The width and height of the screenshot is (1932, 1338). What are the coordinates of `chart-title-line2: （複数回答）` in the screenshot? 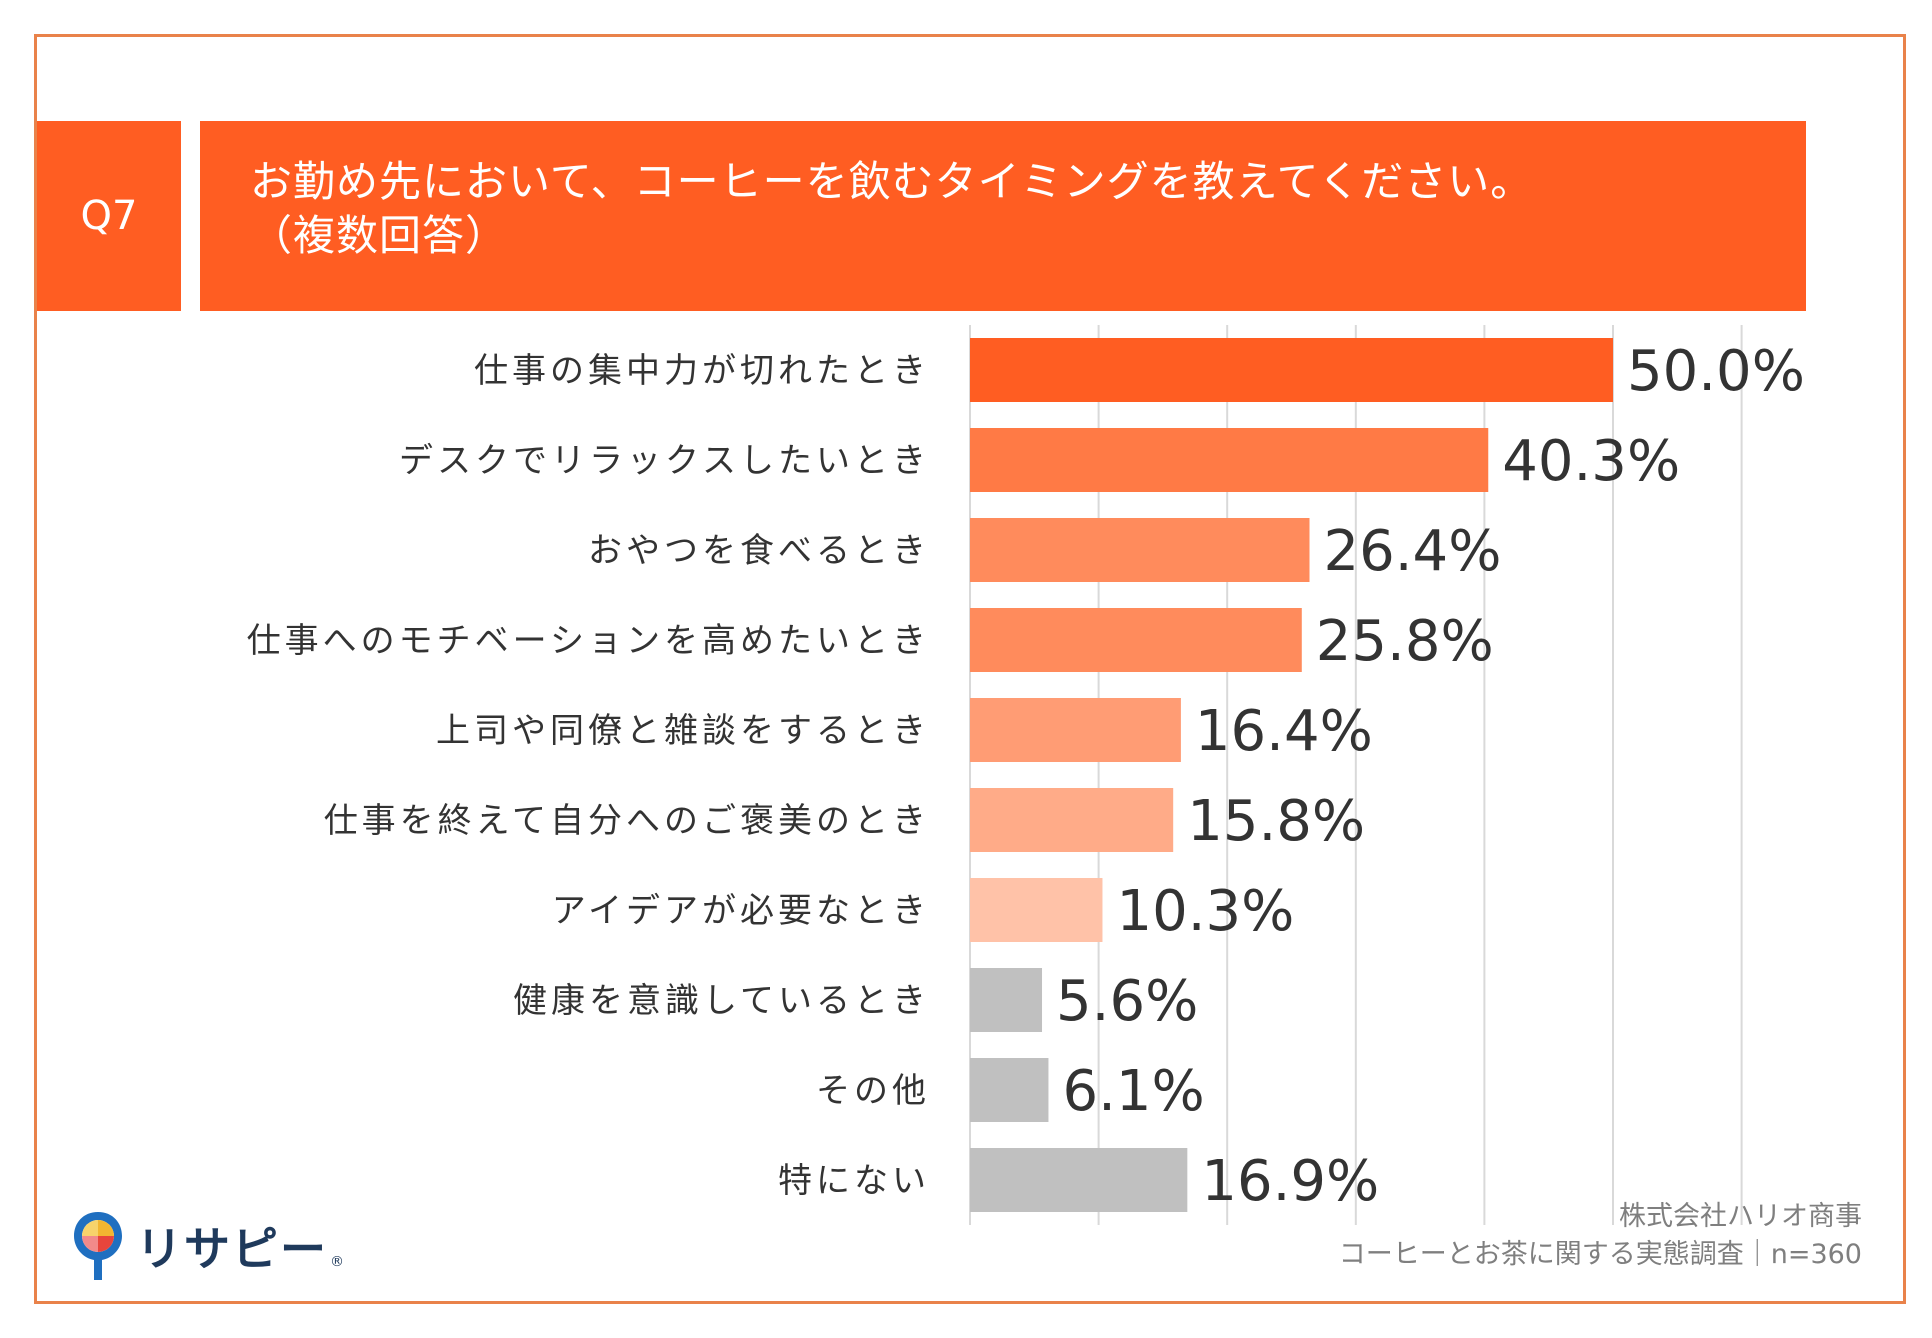 It's located at (379, 235).